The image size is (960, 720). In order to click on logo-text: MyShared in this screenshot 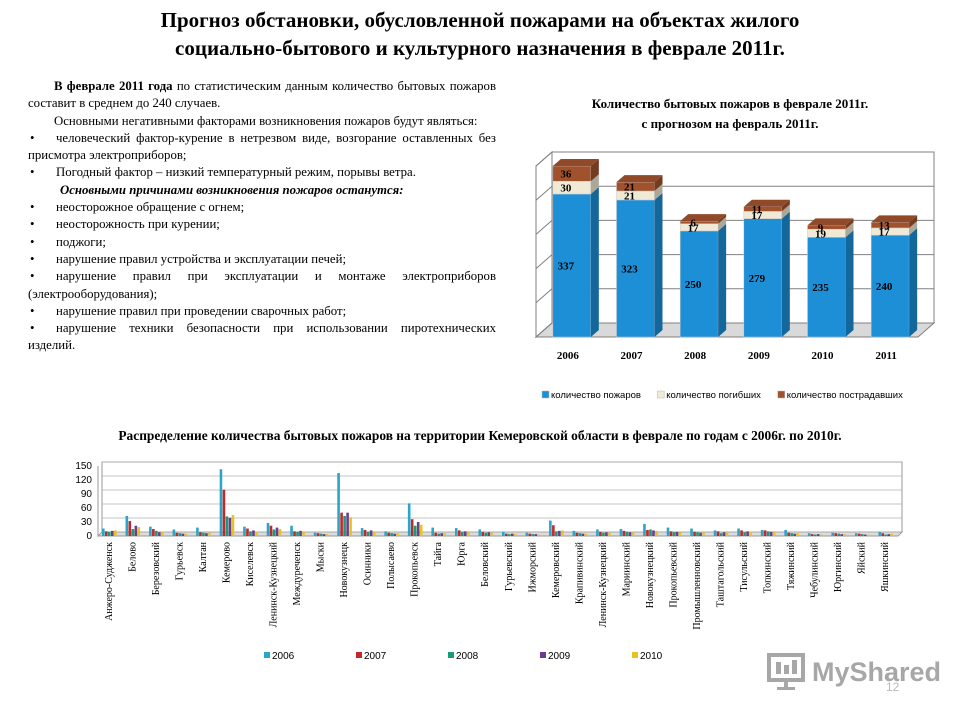, I will do `click(877, 672)`.